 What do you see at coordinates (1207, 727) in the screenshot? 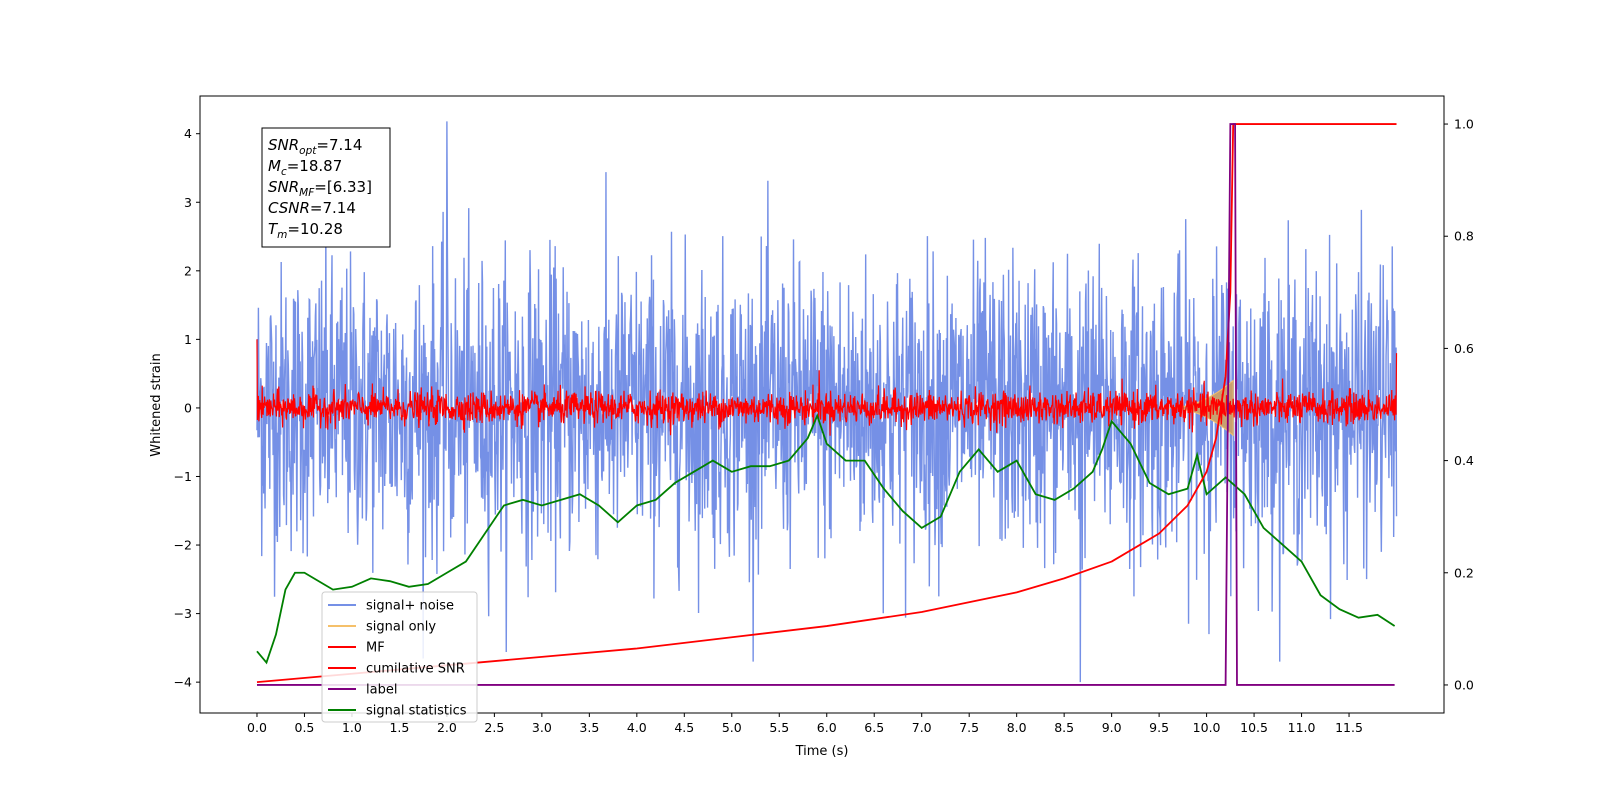
I see `x-tick-label: 10.0` at bounding box center [1207, 727].